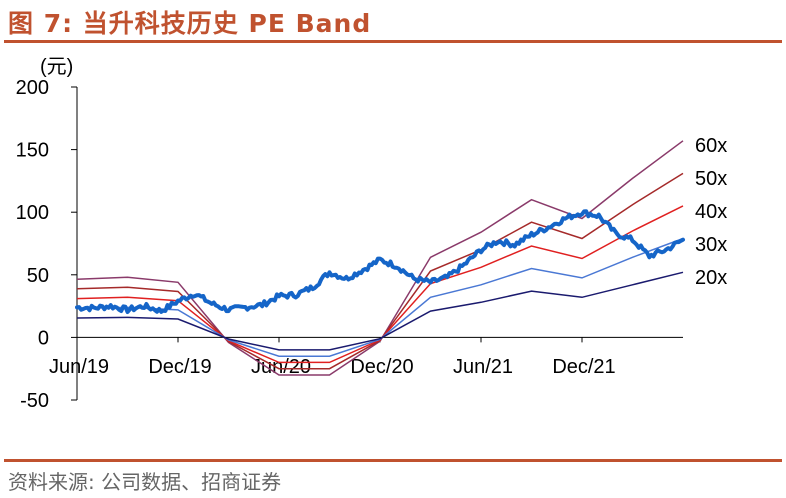 Image resolution: width=786 pixels, height=498 pixels. Describe the element at coordinates (32, 213) in the screenshot. I see `y-tick-label: 100` at that location.